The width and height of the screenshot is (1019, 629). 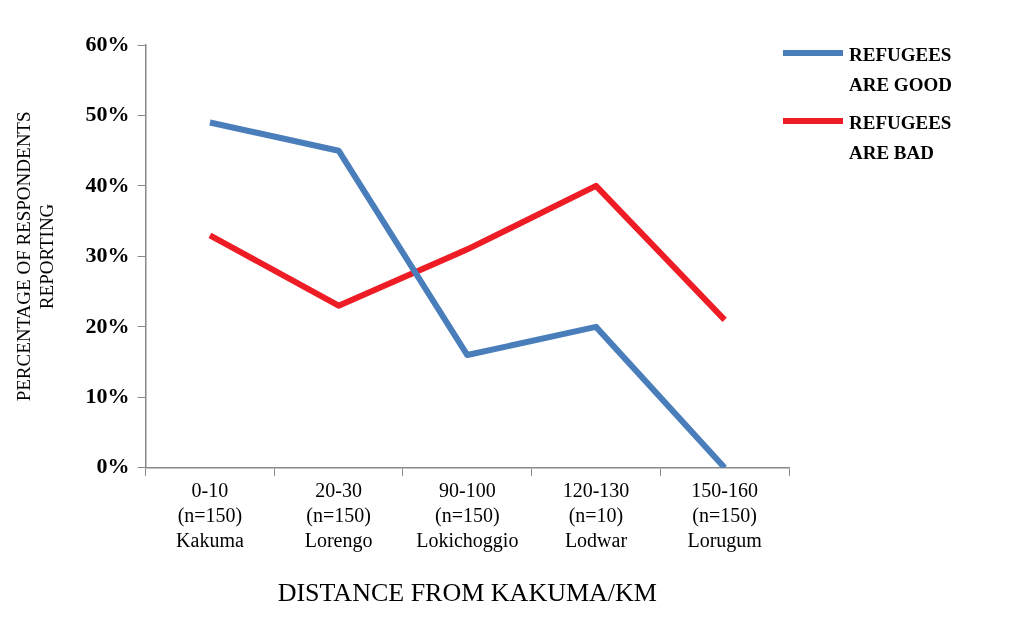 What do you see at coordinates (901, 138) in the screenshot?
I see `legend-label: REFUGEES ARE BAD` at bounding box center [901, 138].